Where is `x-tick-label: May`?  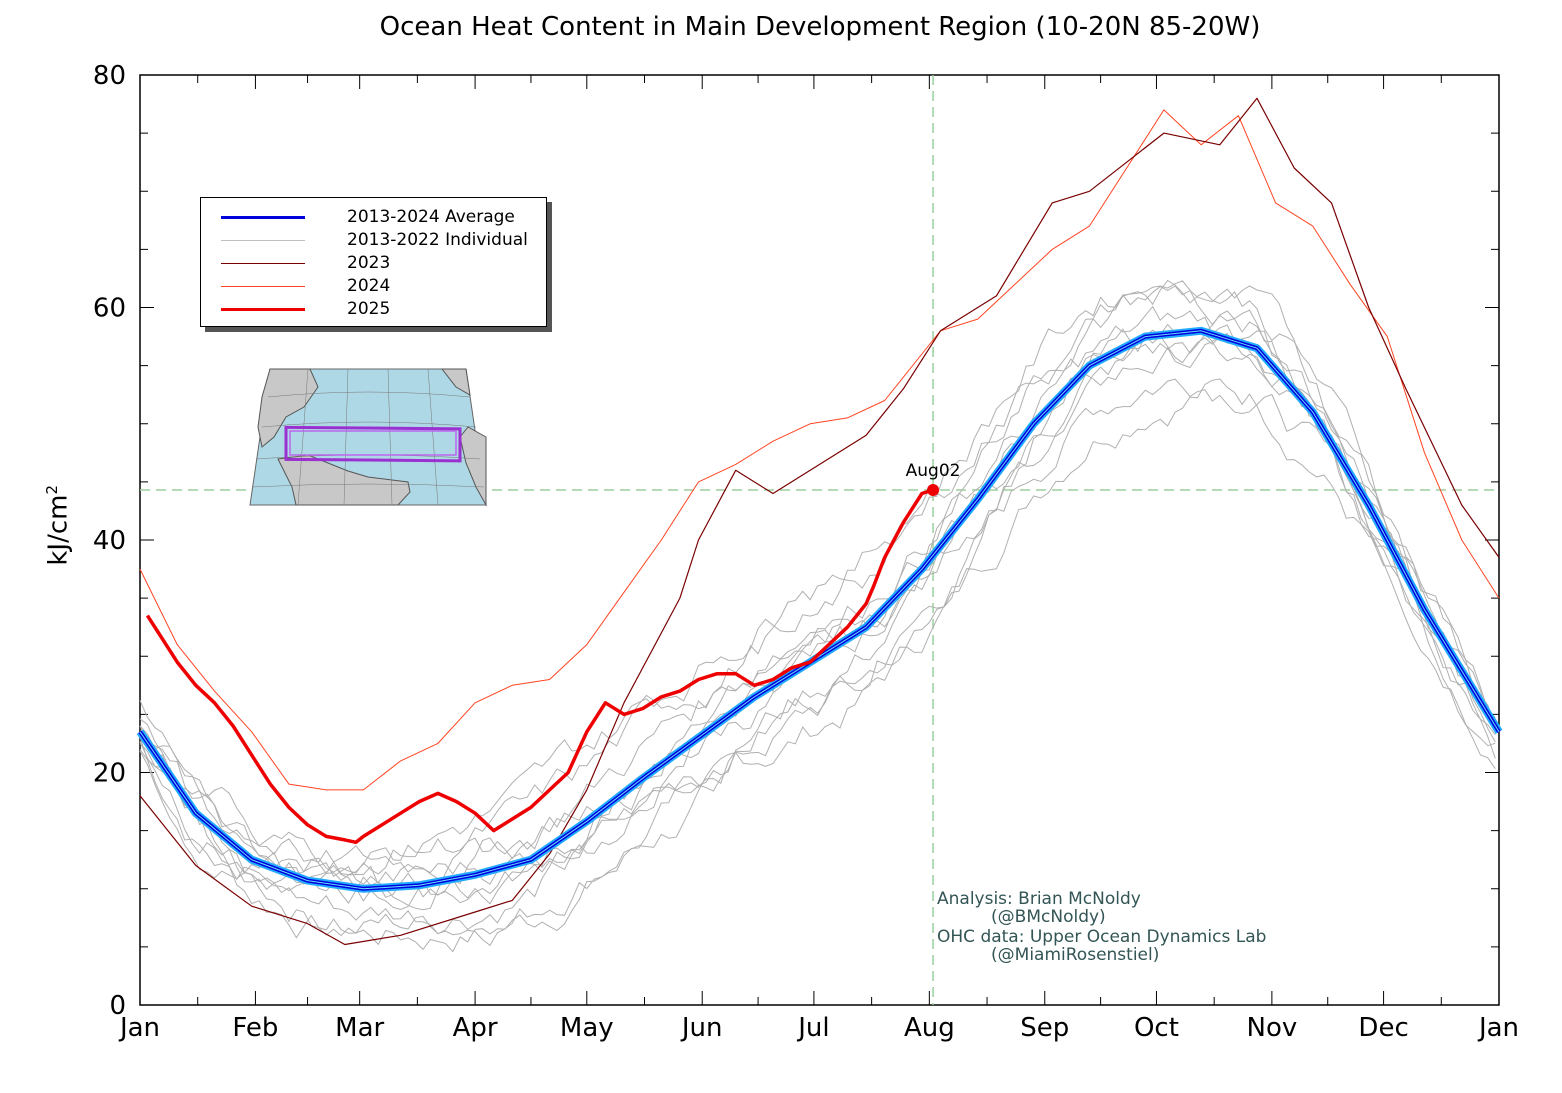 x-tick-label: May is located at coordinates (587, 1028).